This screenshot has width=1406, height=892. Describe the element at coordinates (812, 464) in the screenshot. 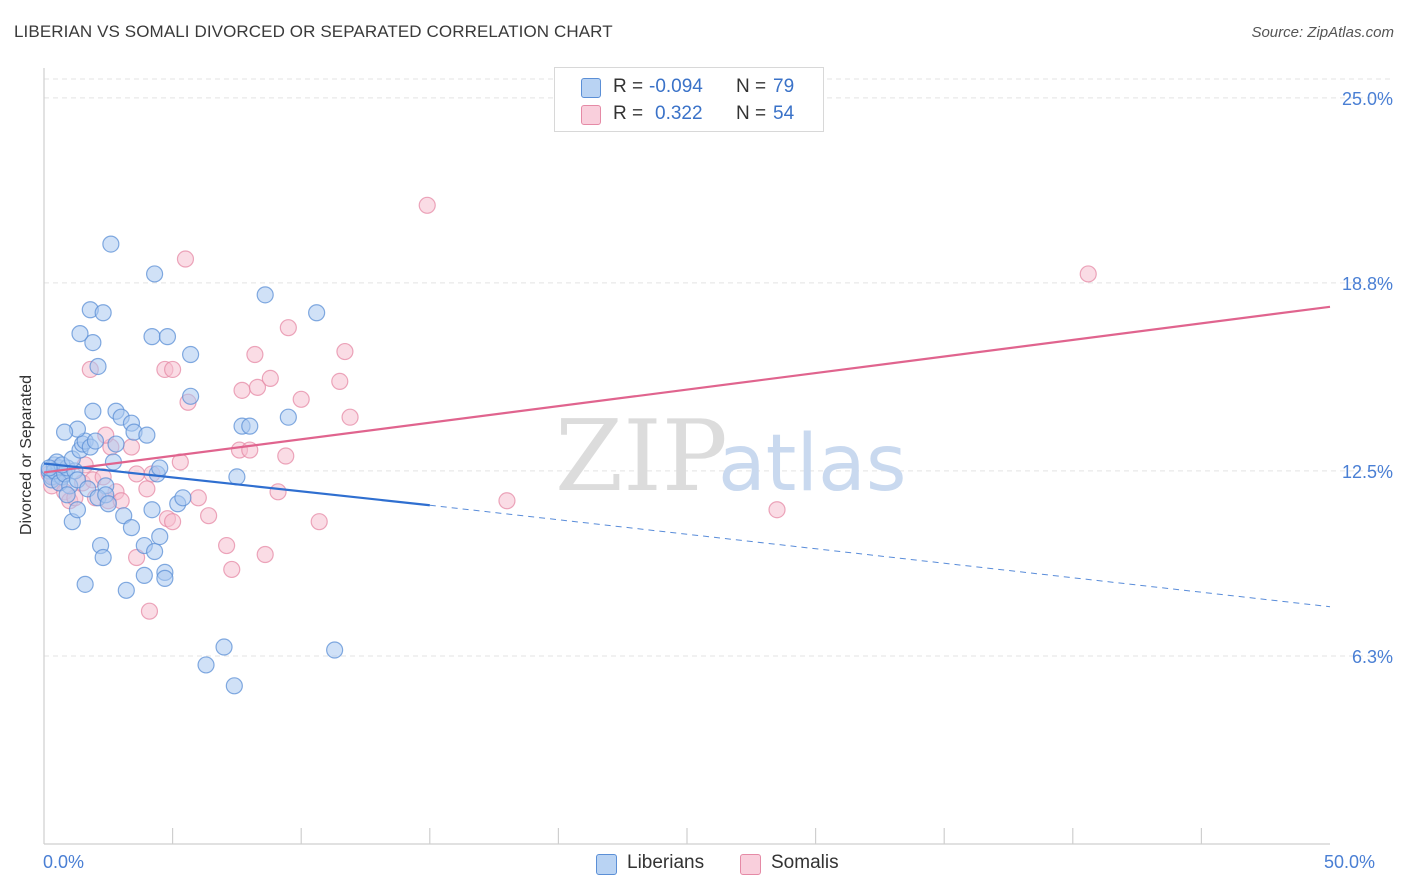

I see `watermark-atlas: atlas` at that location.